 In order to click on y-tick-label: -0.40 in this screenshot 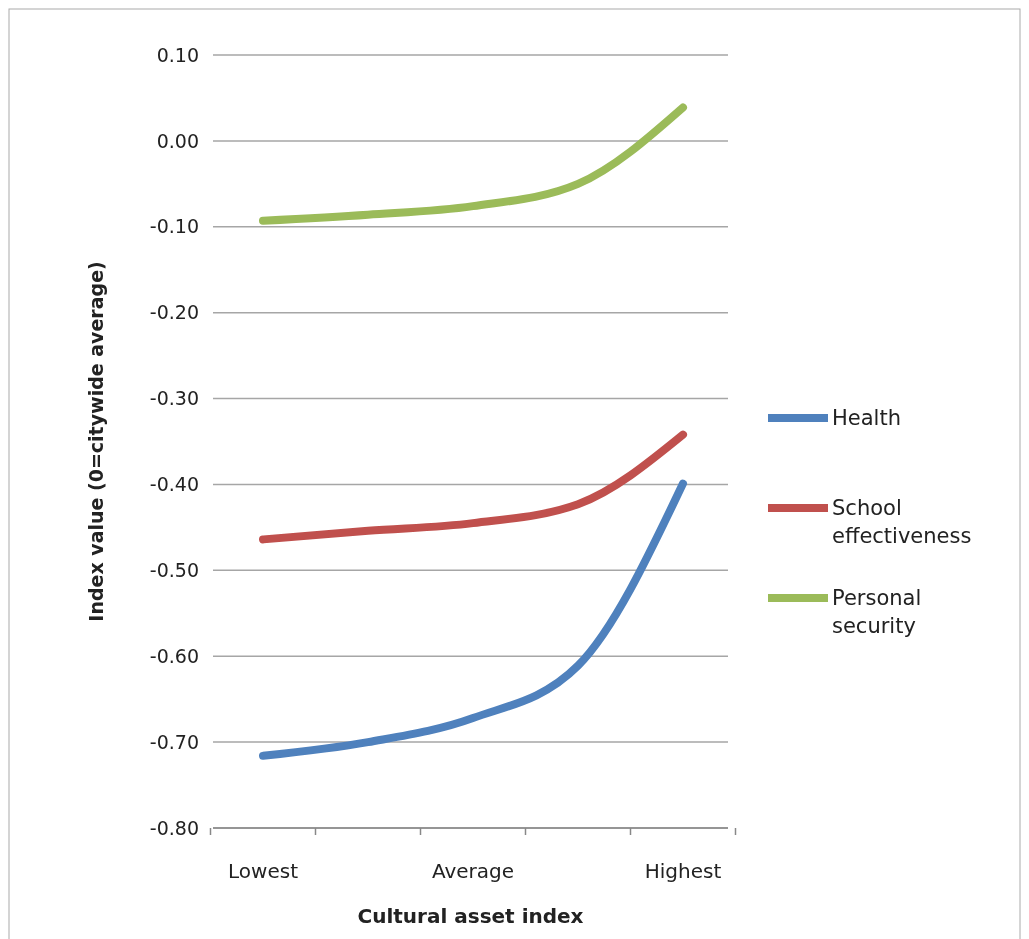, I will do `click(174, 484)`.